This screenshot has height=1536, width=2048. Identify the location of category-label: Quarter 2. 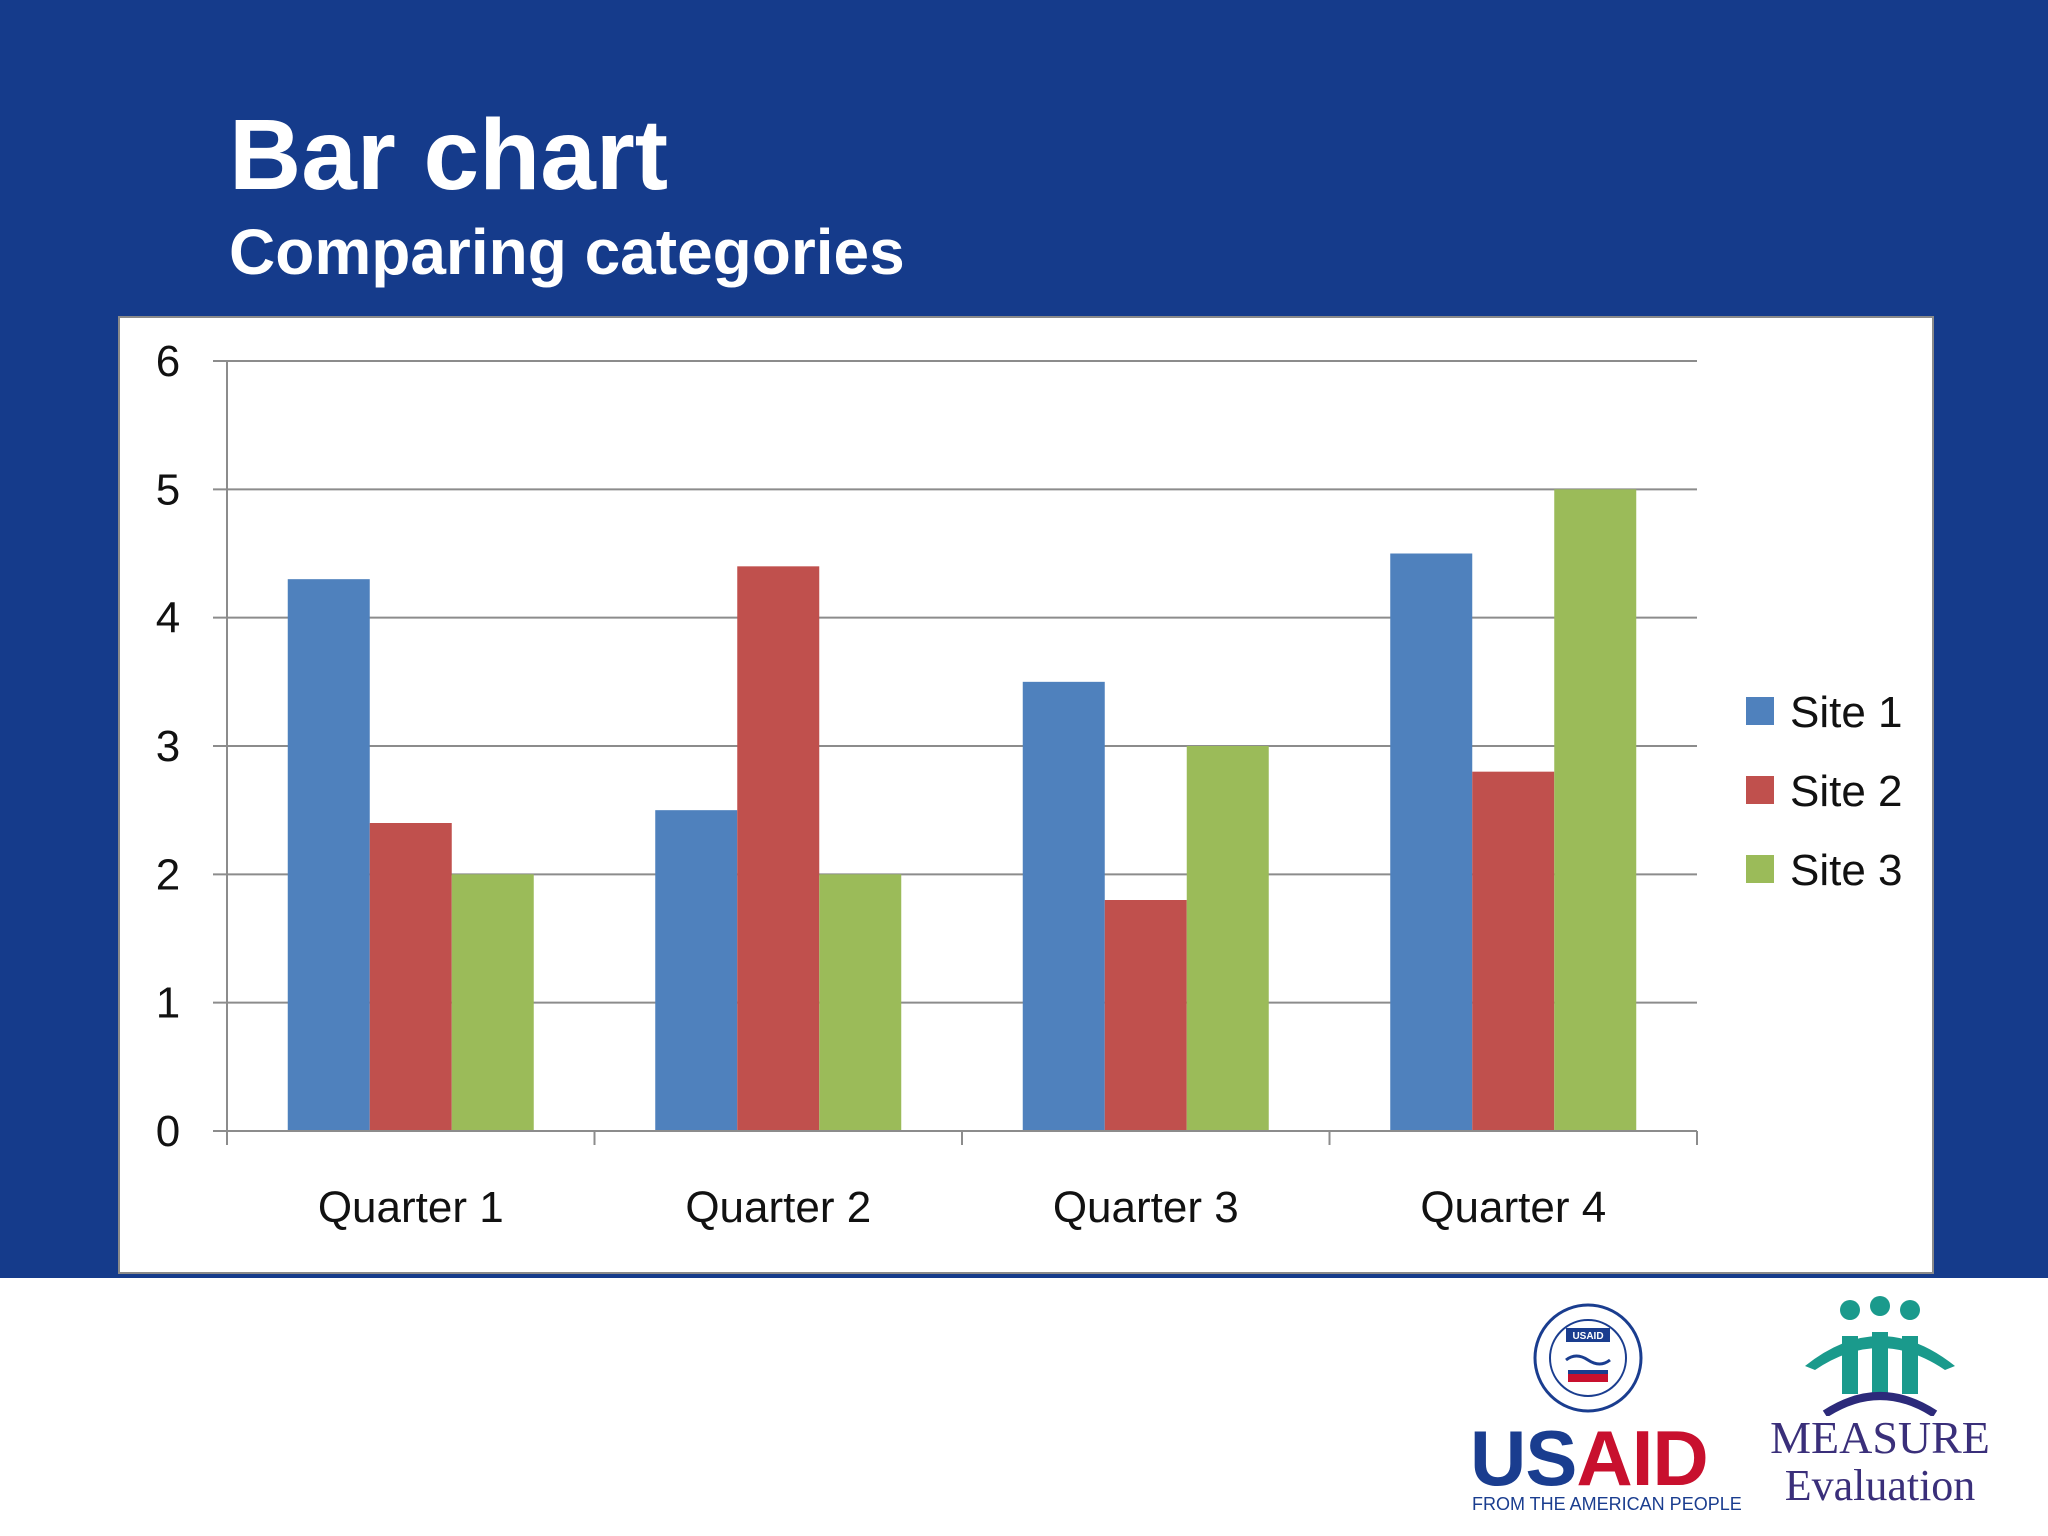
(778, 1207).